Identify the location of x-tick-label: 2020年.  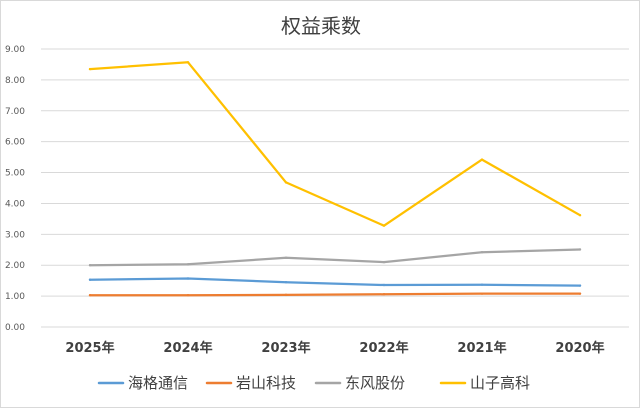
(579, 348).